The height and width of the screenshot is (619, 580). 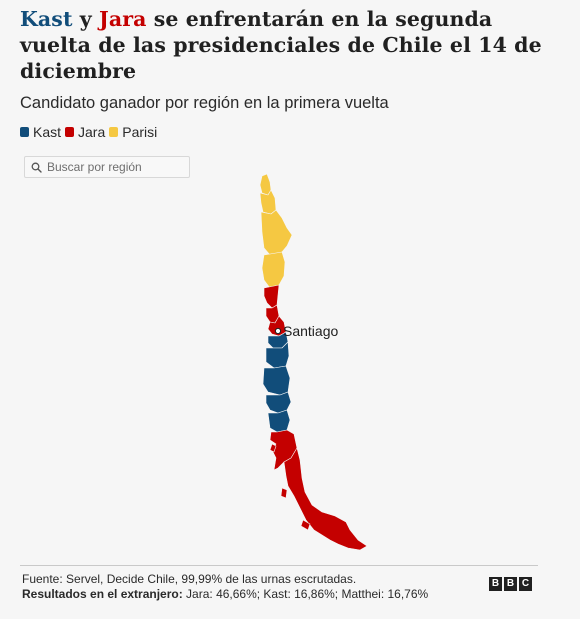 I want to click on legend-item-kast: Kast, so click(x=40, y=132).